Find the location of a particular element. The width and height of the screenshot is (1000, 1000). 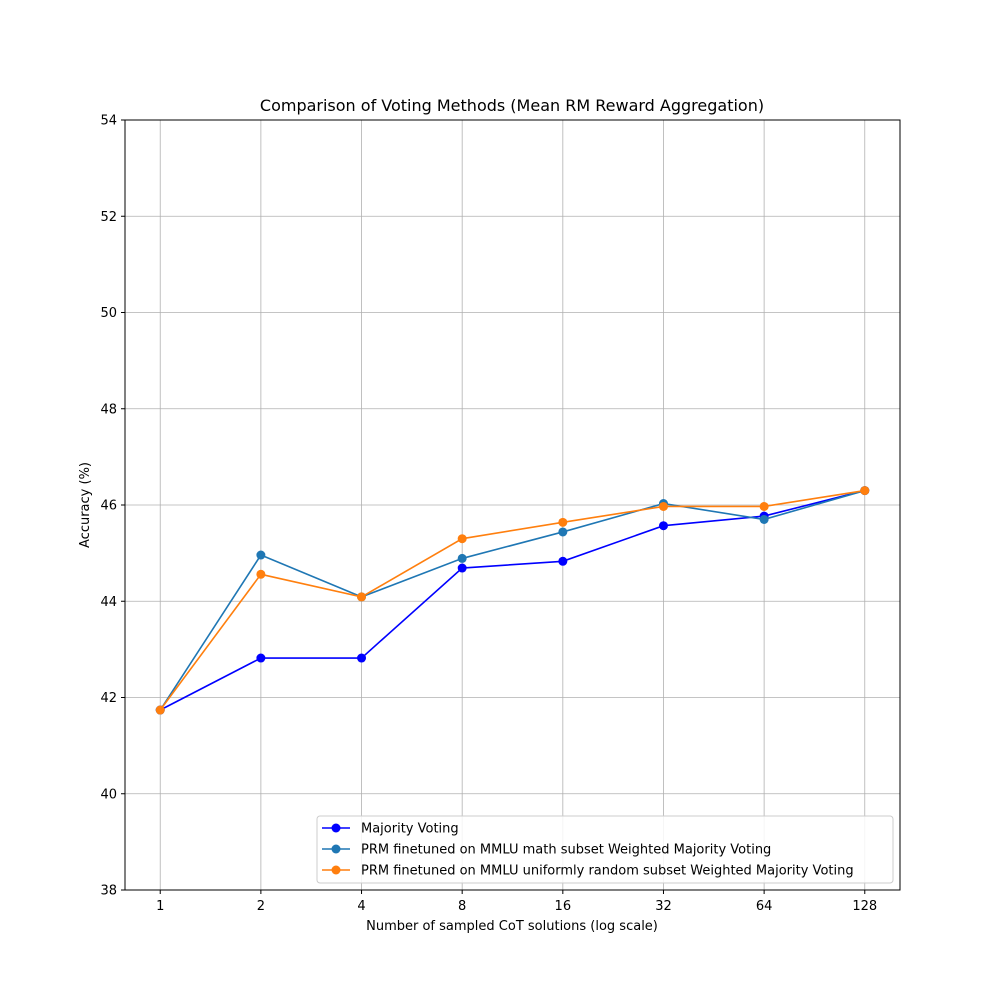

x-tick-label: 8 is located at coordinates (462, 906).